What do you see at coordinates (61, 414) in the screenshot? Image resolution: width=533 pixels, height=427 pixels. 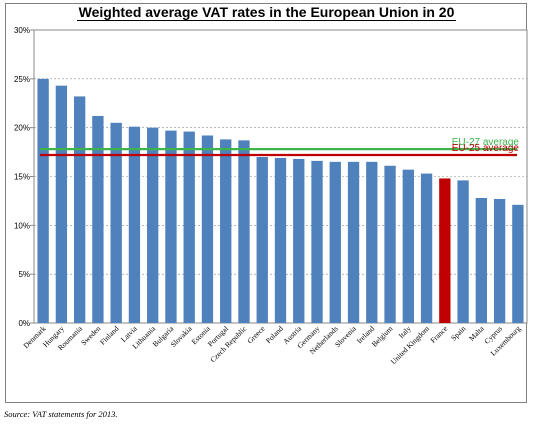 I see `source-note: Source: VAT statements for 2013.` at bounding box center [61, 414].